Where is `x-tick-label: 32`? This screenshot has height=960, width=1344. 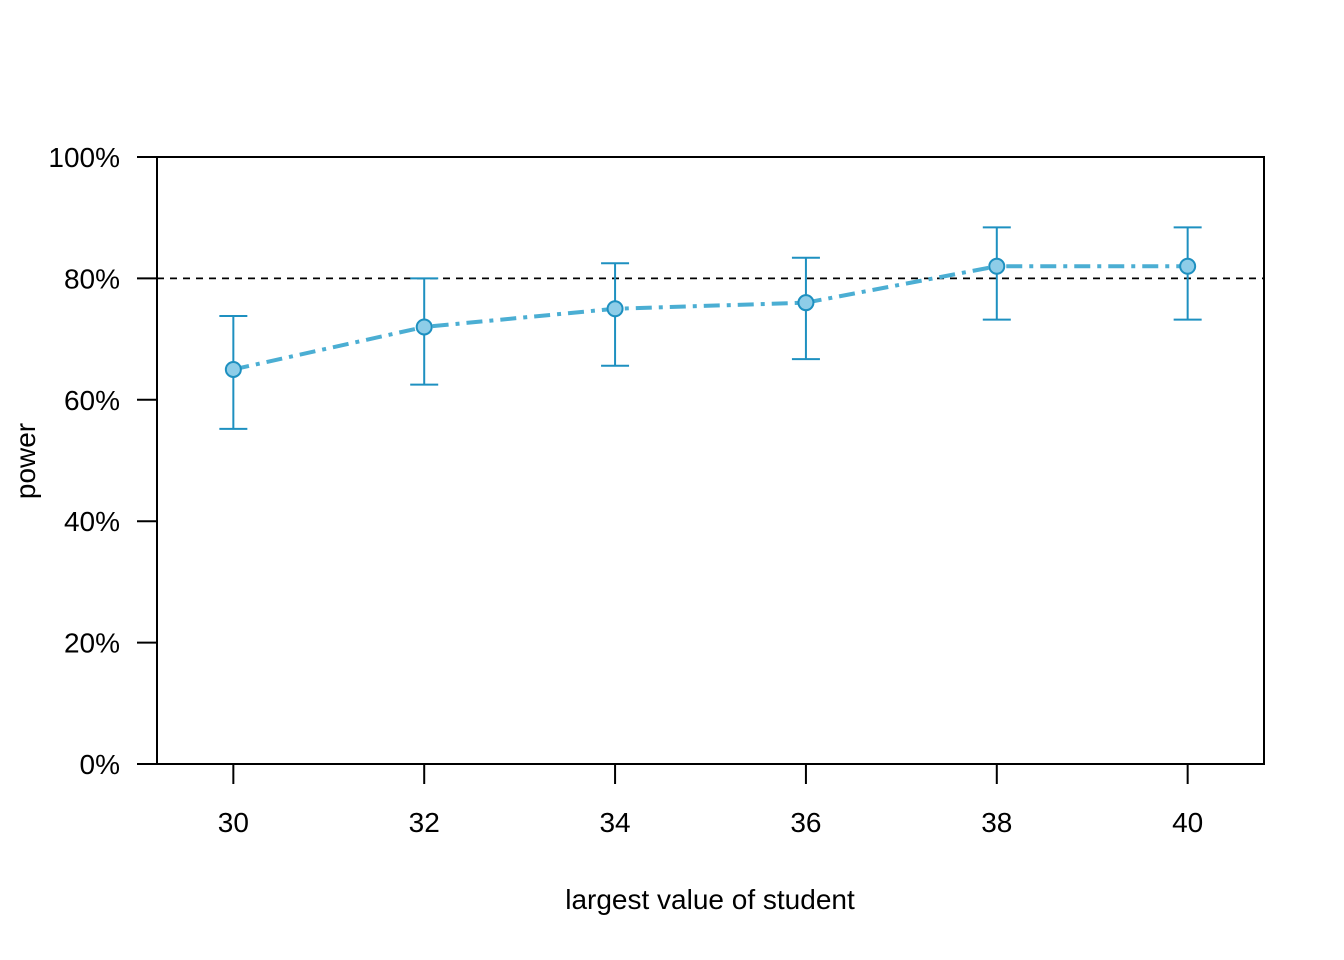
x-tick-label: 32 is located at coordinates (424, 822).